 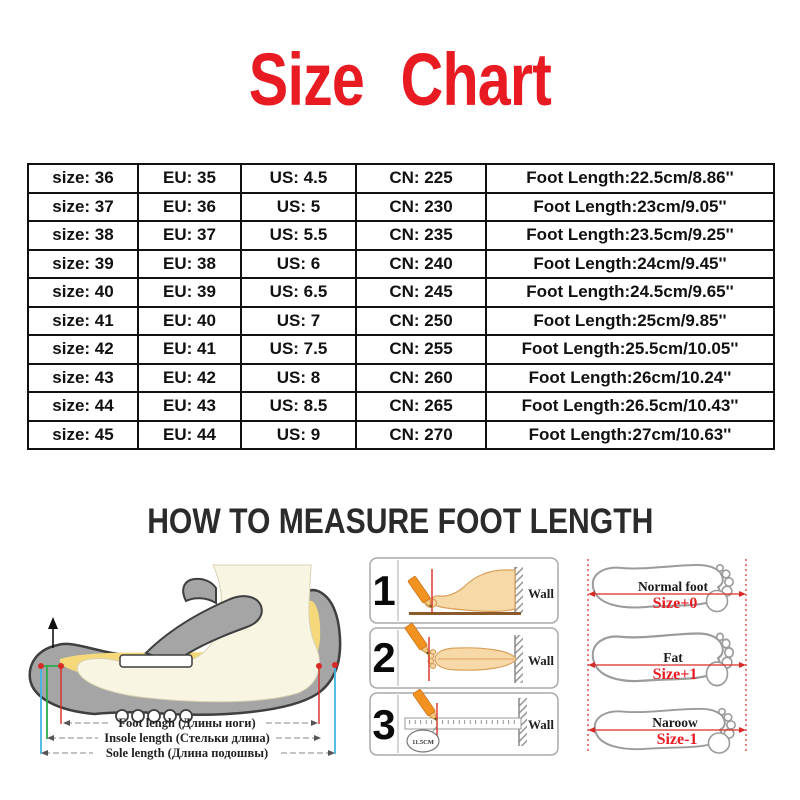 I want to click on sole-length-label: Sole length (Длина подошвы), so click(x=187, y=753).